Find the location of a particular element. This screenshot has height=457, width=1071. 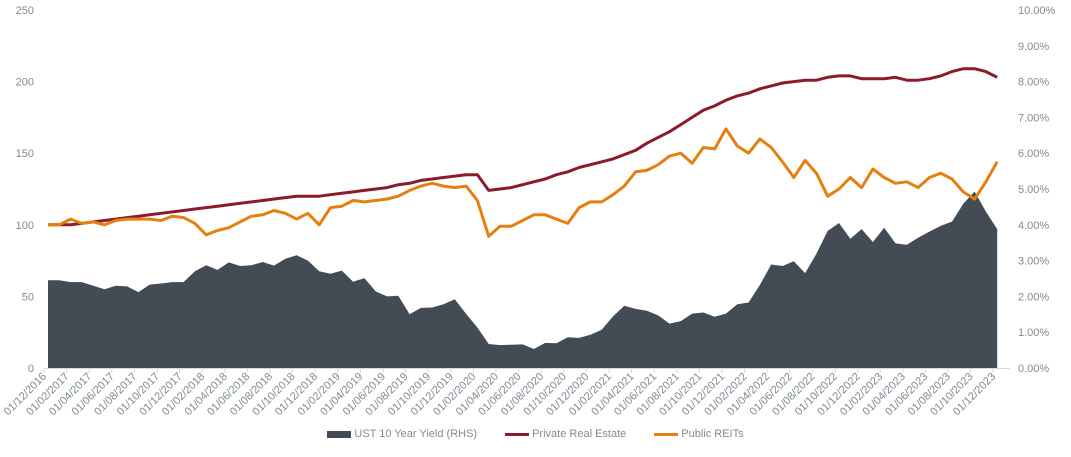

legend-swatch-ust is located at coordinates (339, 434).